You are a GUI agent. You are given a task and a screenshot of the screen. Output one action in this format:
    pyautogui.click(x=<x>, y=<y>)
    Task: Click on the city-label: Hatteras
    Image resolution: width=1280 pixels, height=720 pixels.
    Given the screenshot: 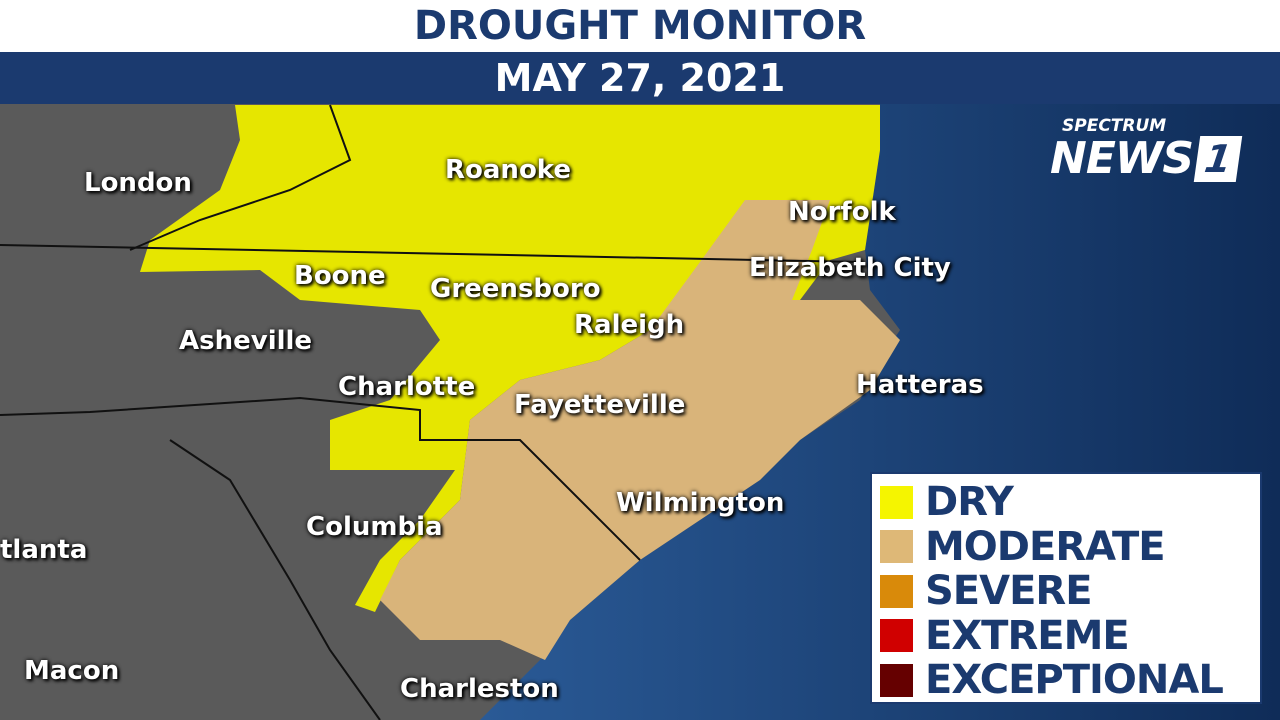 What is the action you would take?
    pyautogui.click(x=920, y=385)
    